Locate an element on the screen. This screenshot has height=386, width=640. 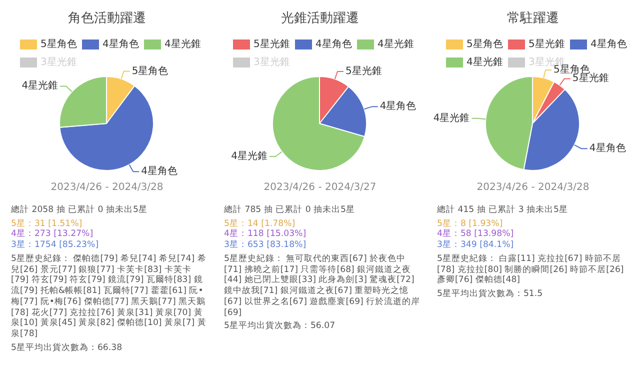
chart-title: 角色活動躍遷 is located at coordinates (107, 18).